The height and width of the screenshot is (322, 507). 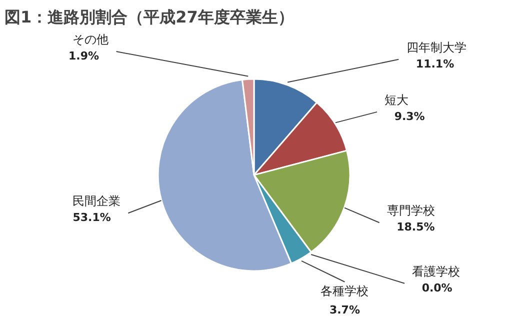 What do you see at coordinates (96, 201) in the screenshot?
I see `slice-label: 民間企業` at bounding box center [96, 201].